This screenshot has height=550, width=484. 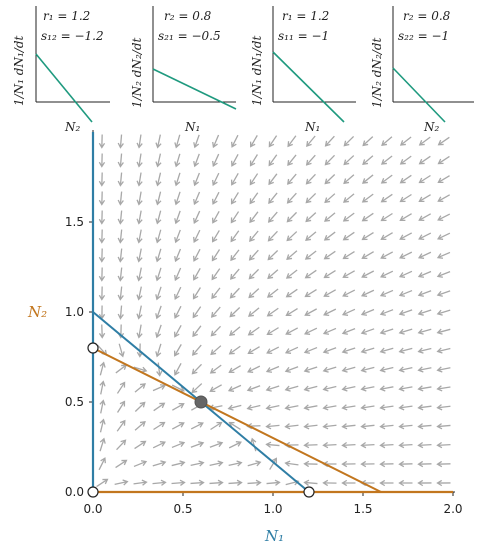 I want to click on x-ticks: 0.0 0.5 1.0 1.5 2.0, so click(x=273, y=504).